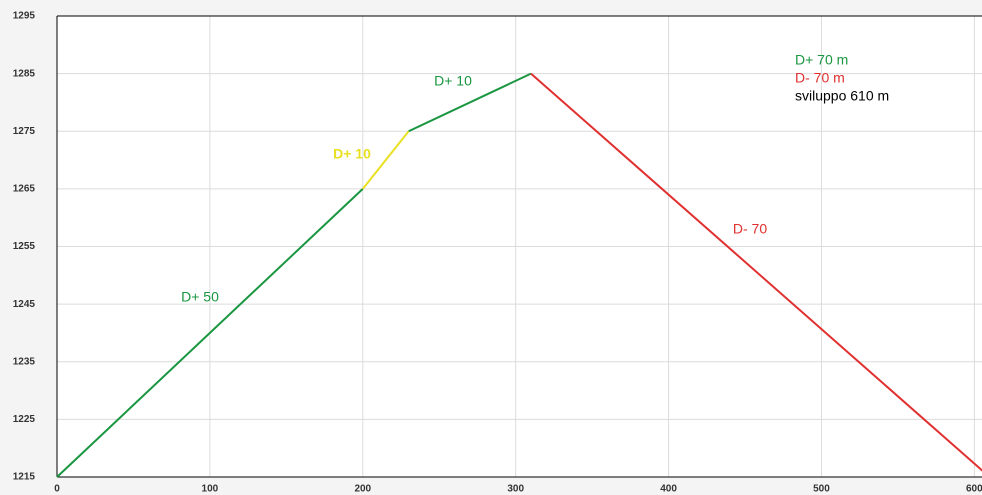 The image size is (982, 495). Describe the element at coordinates (842, 96) in the screenshot. I see `summary-text: sviluppo 610 m` at that location.